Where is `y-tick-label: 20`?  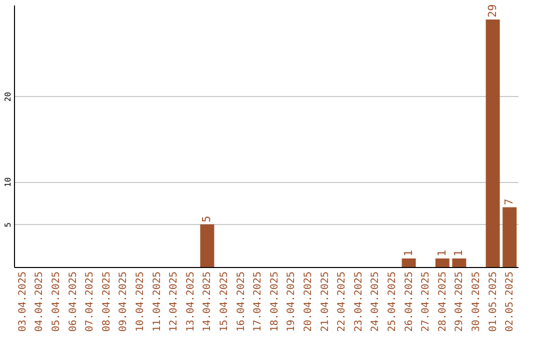
y-tick-label: 20 is located at coordinates (8, 97).